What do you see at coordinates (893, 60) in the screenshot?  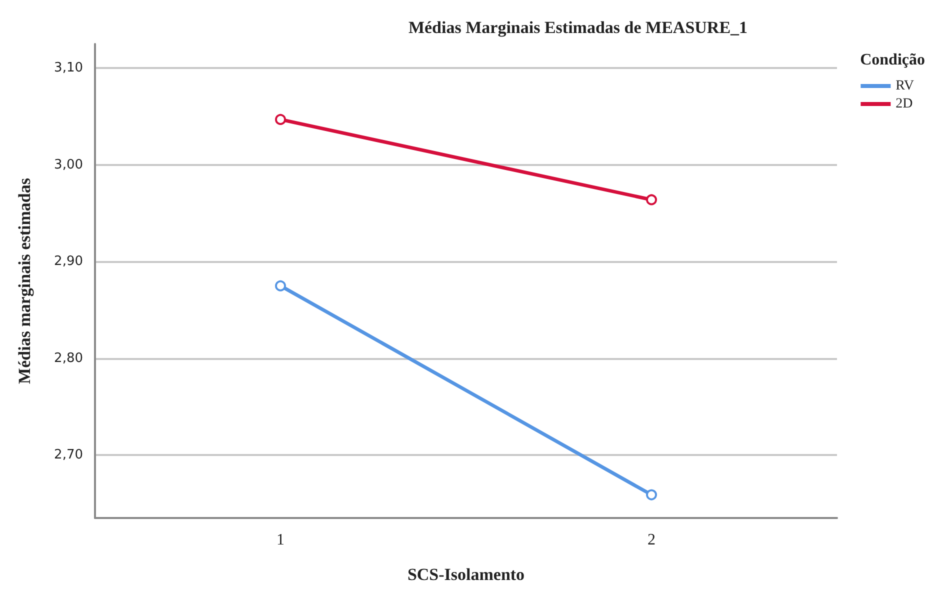 I see `legend-title: Condição` at bounding box center [893, 60].